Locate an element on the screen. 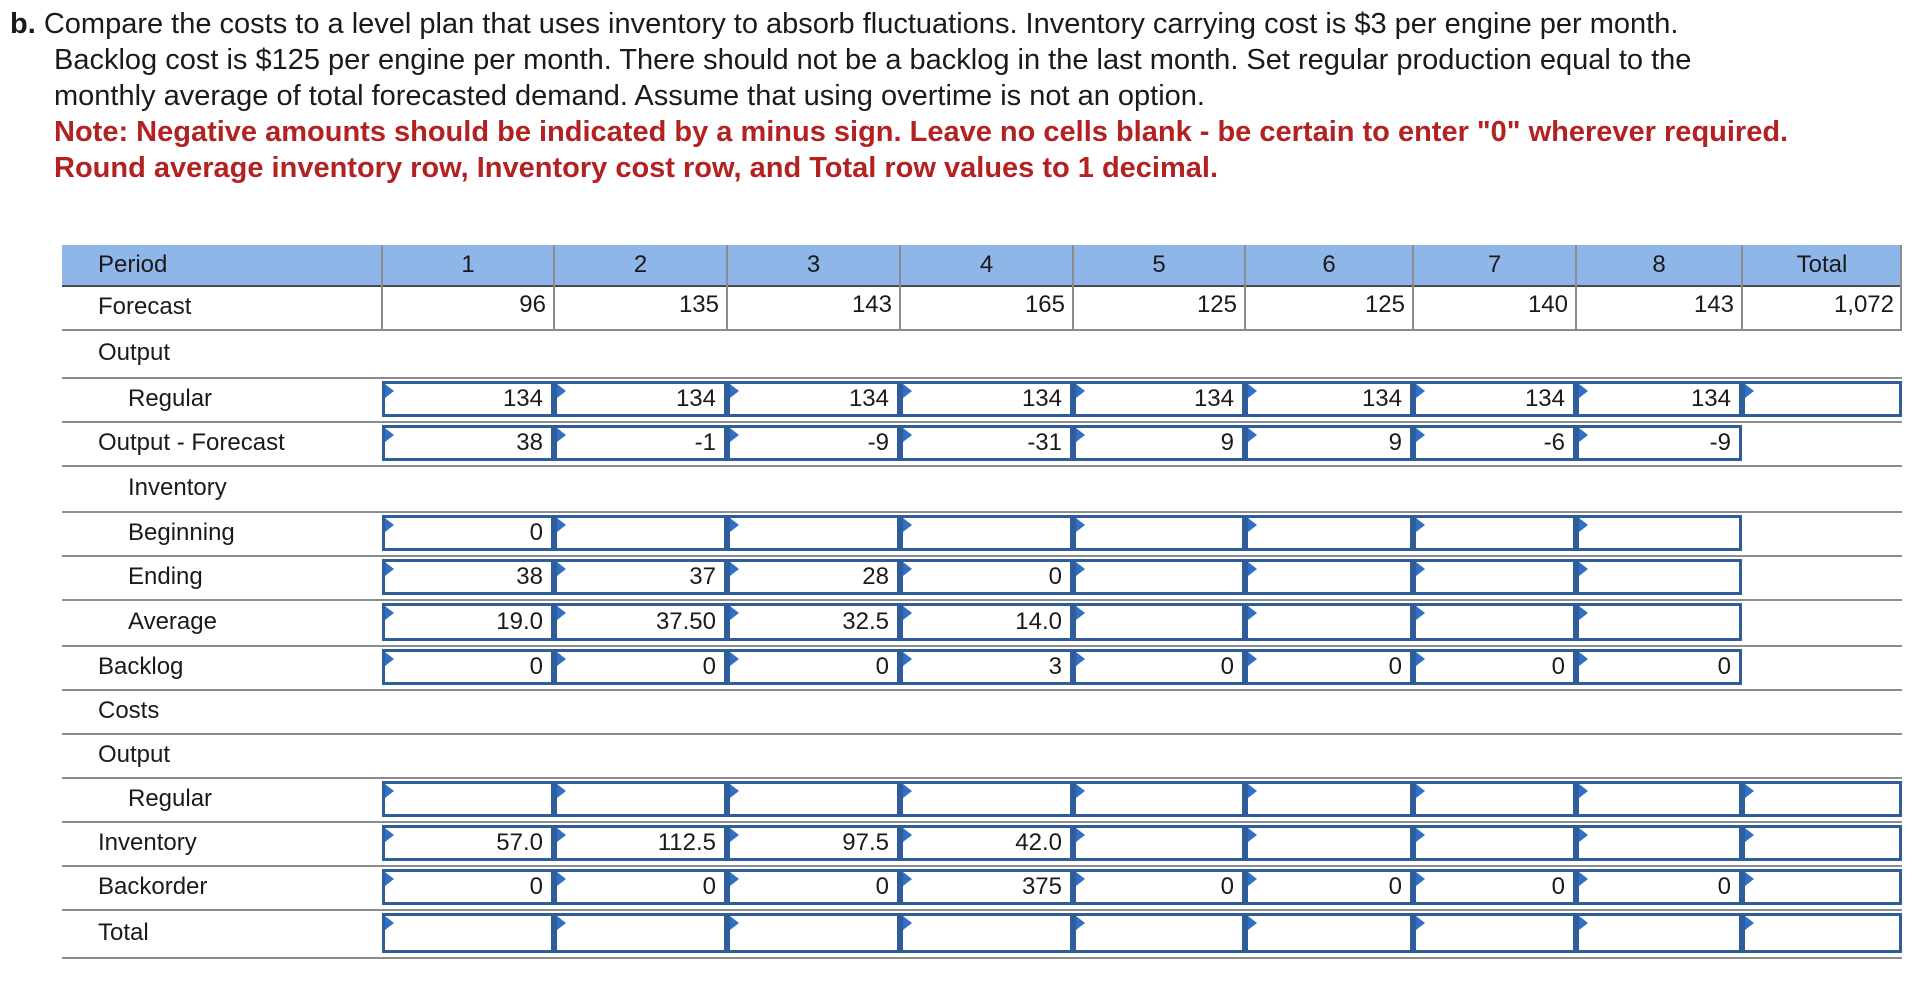  forecast-value-6: 125 is located at coordinates (1384, 304).